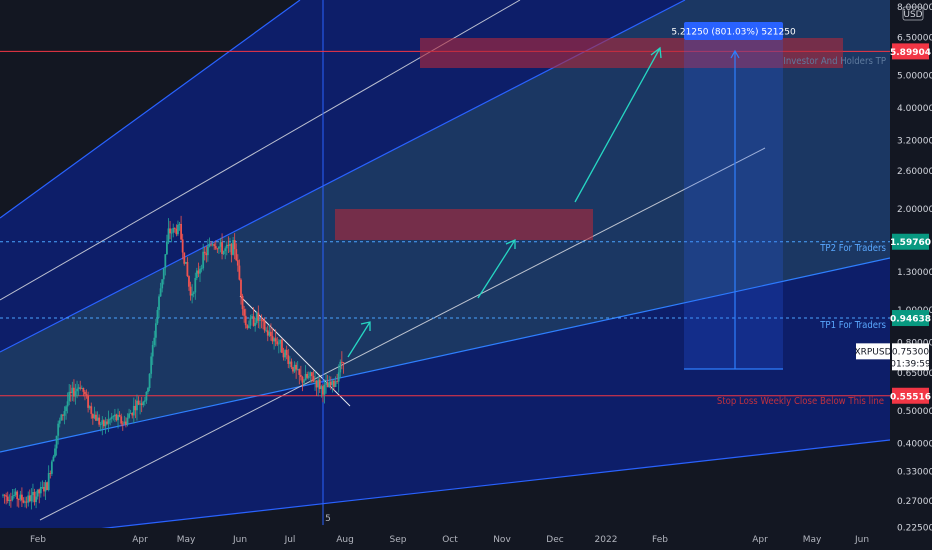 Image resolution: width=932 pixels, height=550 pixels. Describe the element at coordinates (617, 125) in the screenshot. I see `projection-arrow-long` at that location.